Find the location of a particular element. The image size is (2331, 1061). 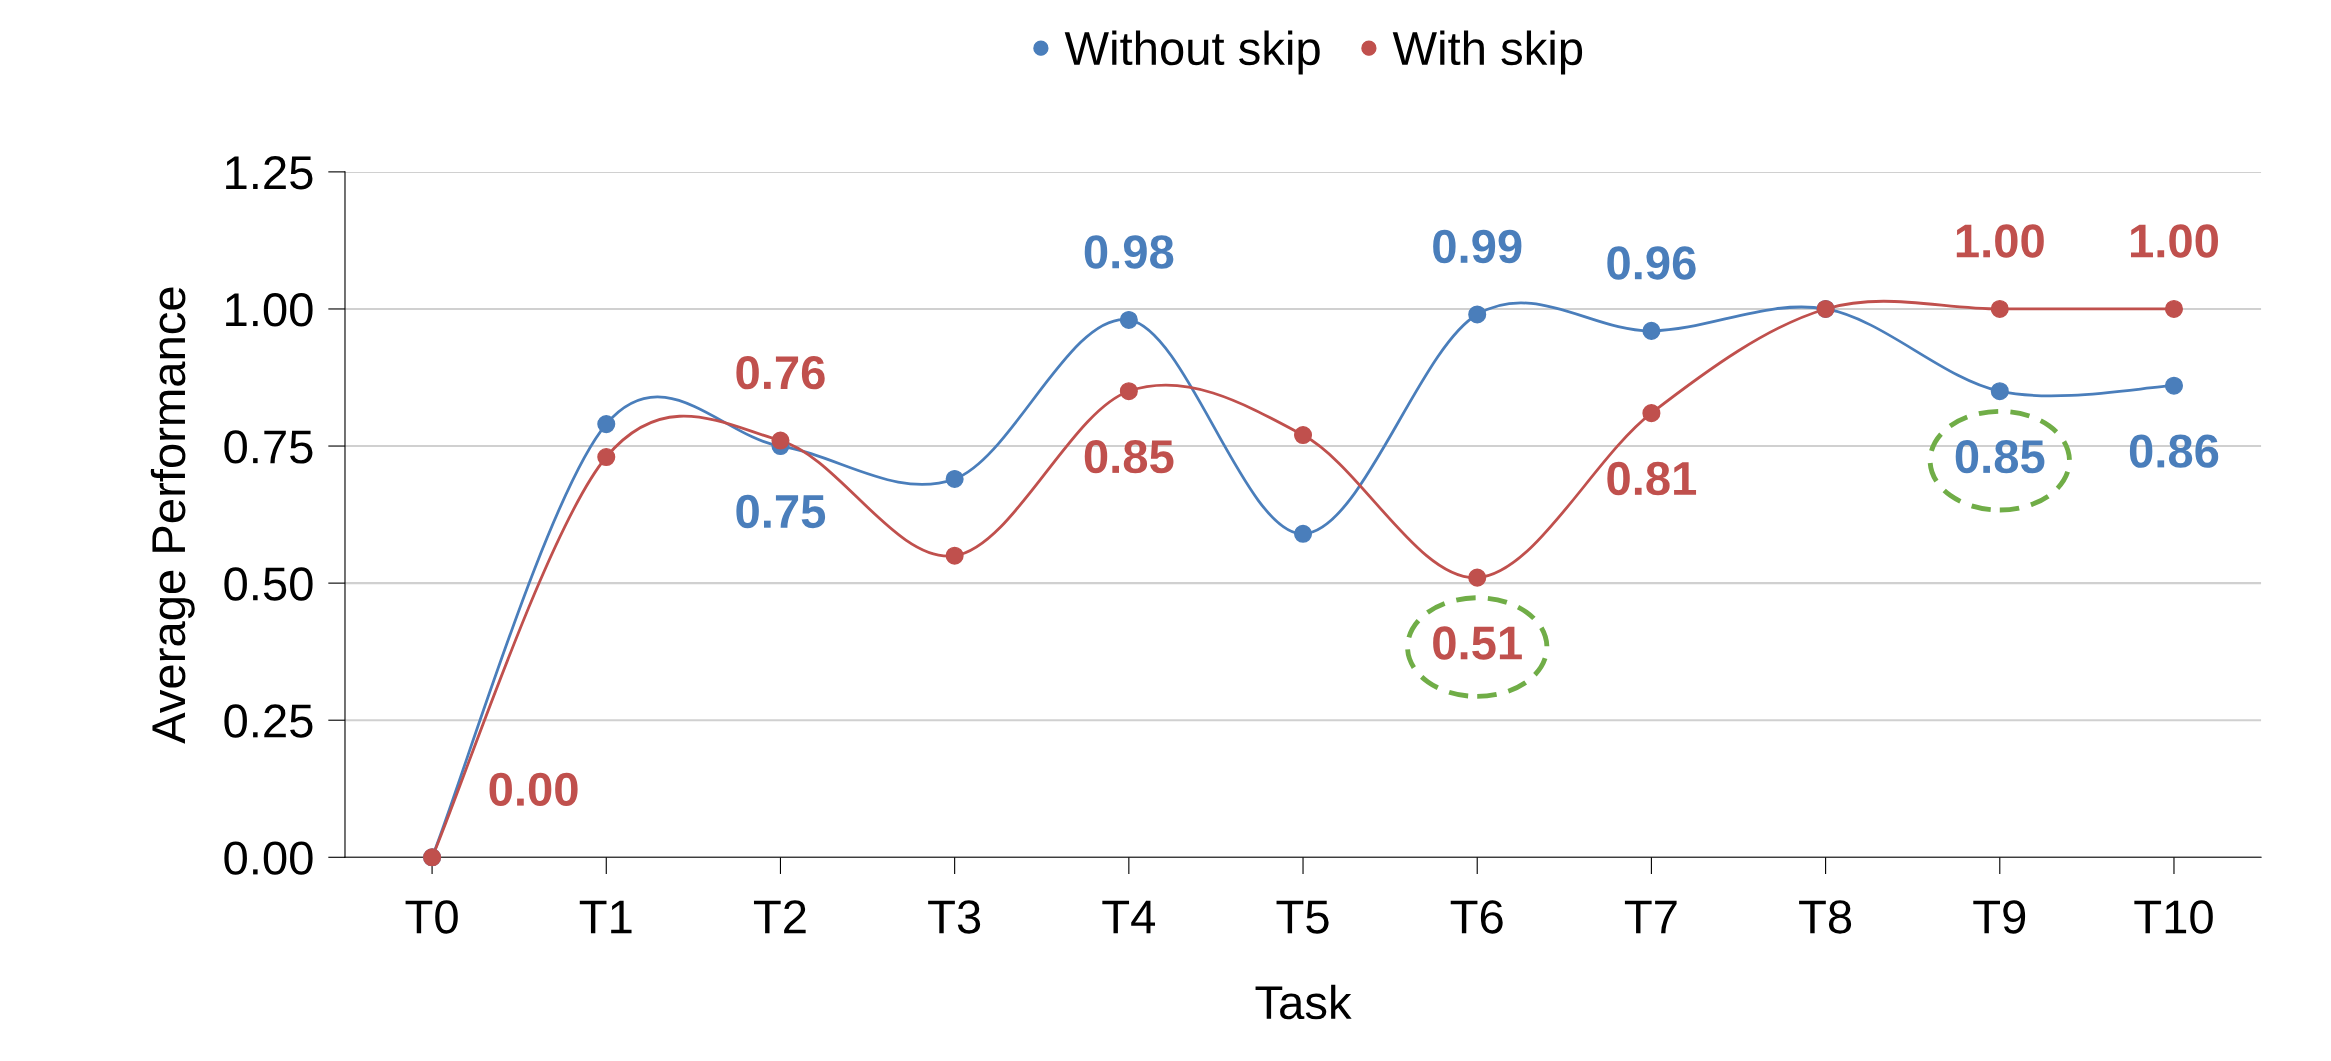

data-label: 0.98 is located at coordinates (1129, 252).